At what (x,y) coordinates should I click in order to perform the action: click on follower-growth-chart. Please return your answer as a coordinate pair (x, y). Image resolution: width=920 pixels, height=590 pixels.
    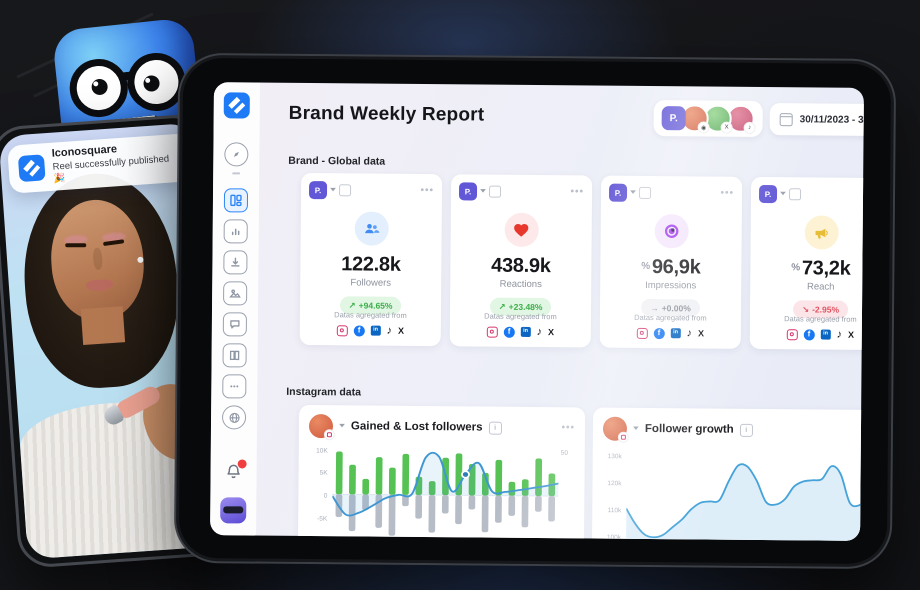
    Looking at the image, I should click on (744, 502).